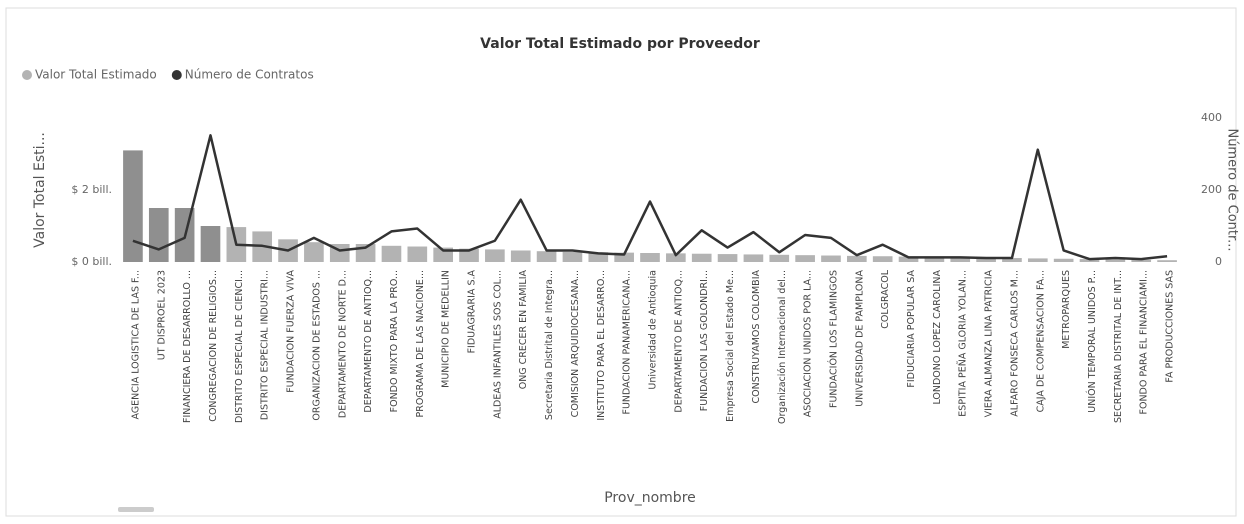  What do you see at coordinates (989, 344) in the screenshot?
I see `x-tick-label: VIERA ALMANZA LINA PATRICIA` at bounding box center [989, 344].